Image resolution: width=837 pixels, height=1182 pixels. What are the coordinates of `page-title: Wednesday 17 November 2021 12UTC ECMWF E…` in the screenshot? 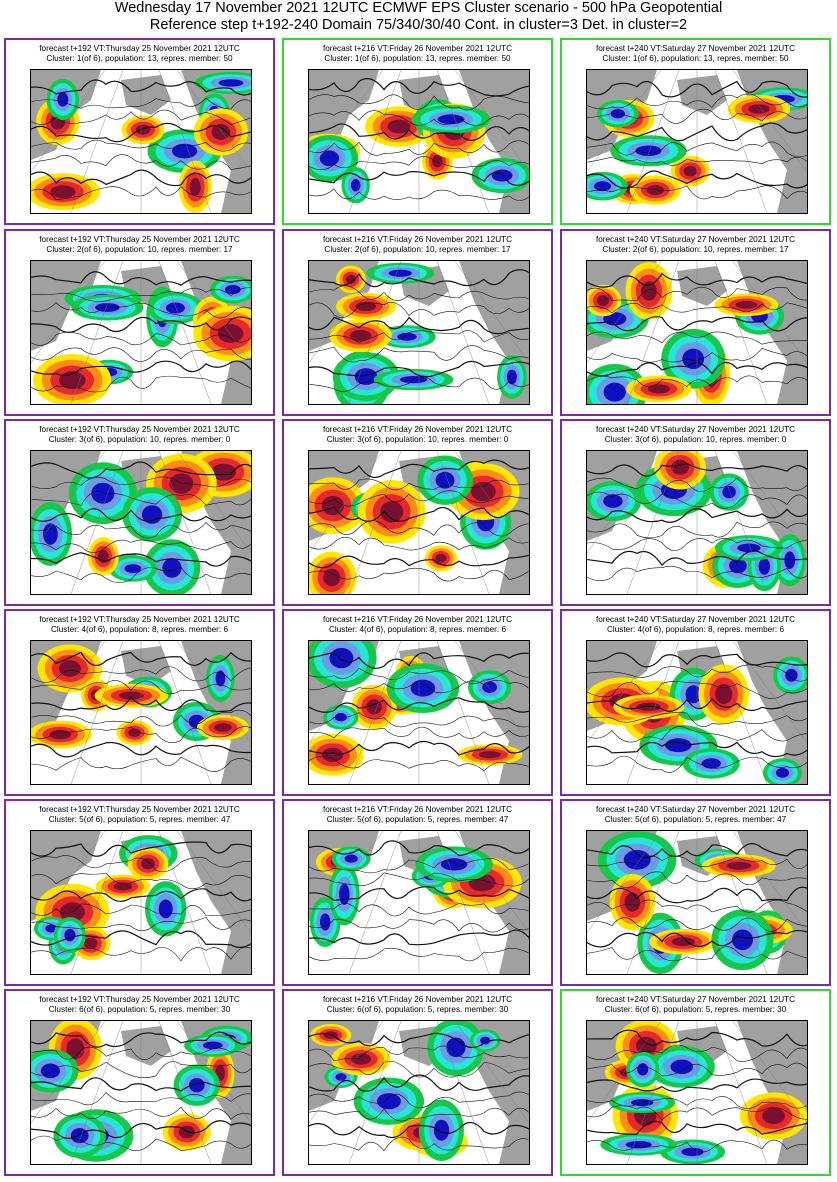 It's located at (418, 8).